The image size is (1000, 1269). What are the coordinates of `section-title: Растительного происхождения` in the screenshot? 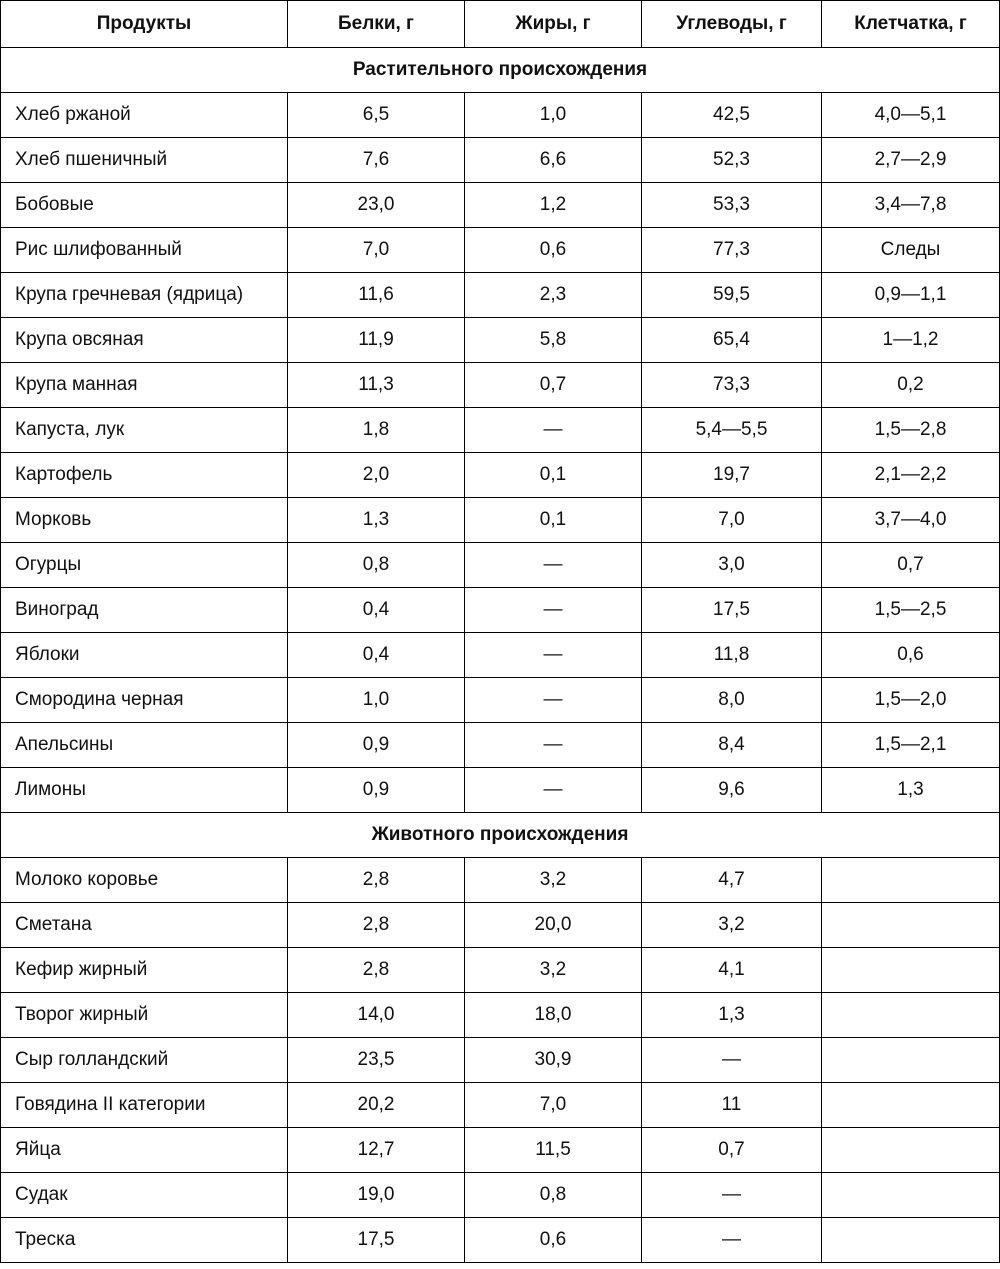 It's located at (500, 70).